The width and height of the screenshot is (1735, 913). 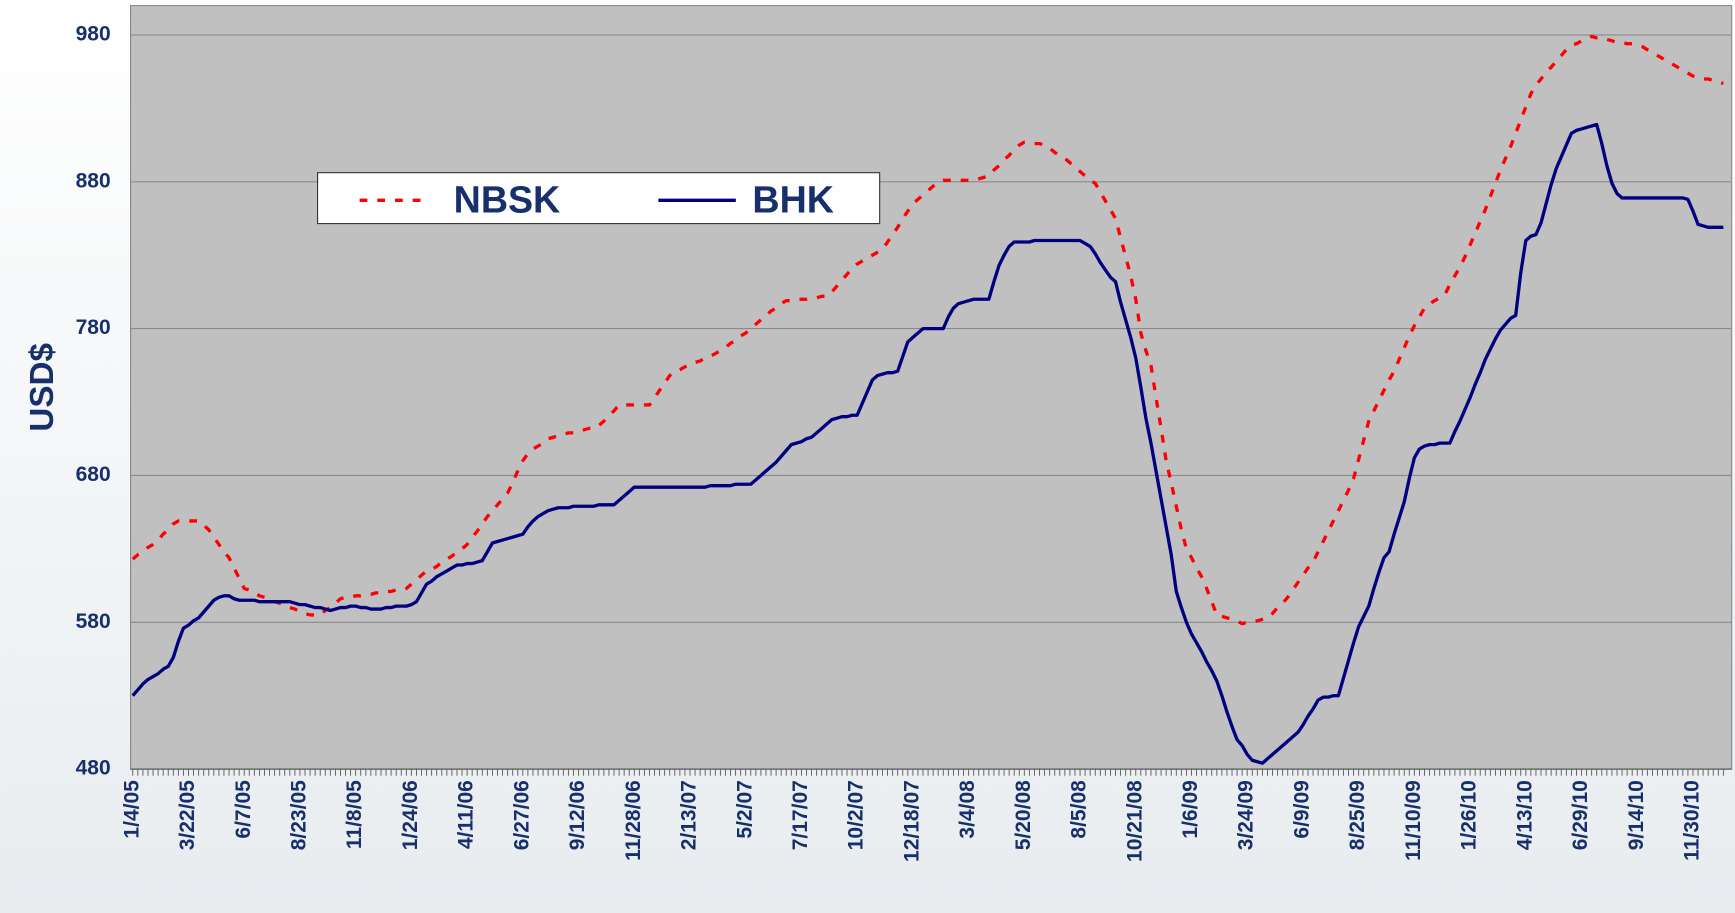 I want to click on x-tick-label: 3/4/08, so click(x=967, y=809).